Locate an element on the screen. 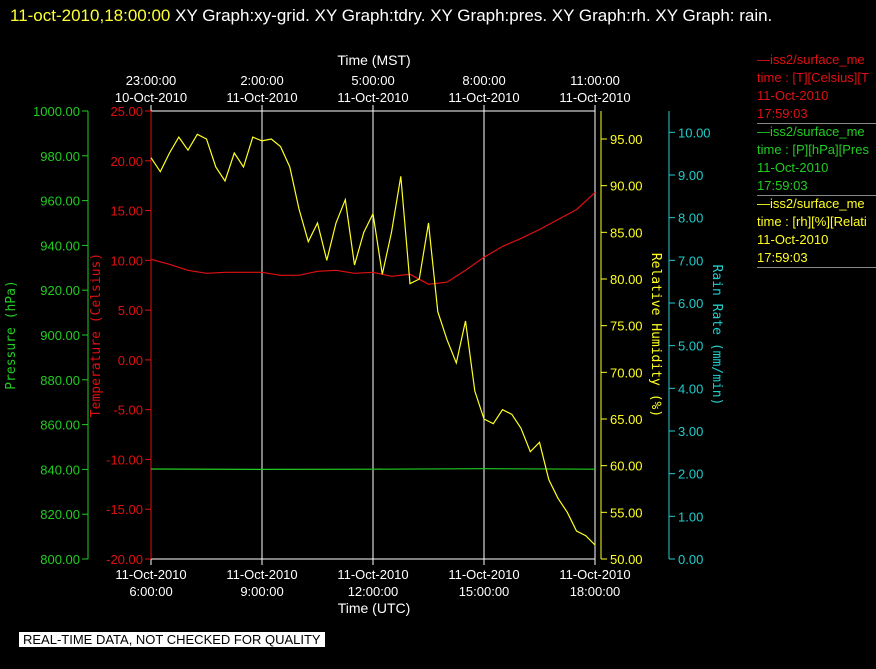  temperature-tick-label: 0.00 is located at coordinates (130, 360).